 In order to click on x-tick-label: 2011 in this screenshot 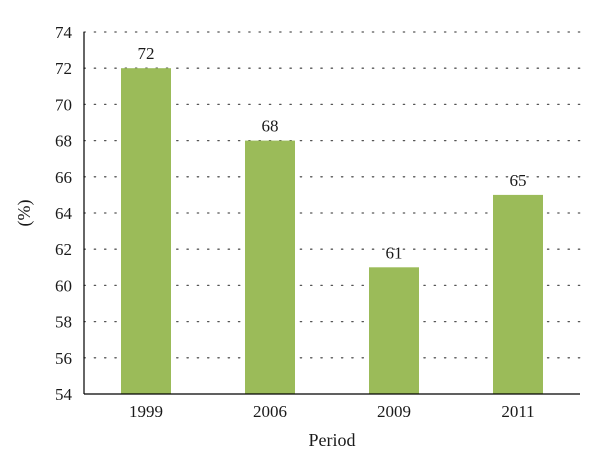, I will do `click(517, 411)`.